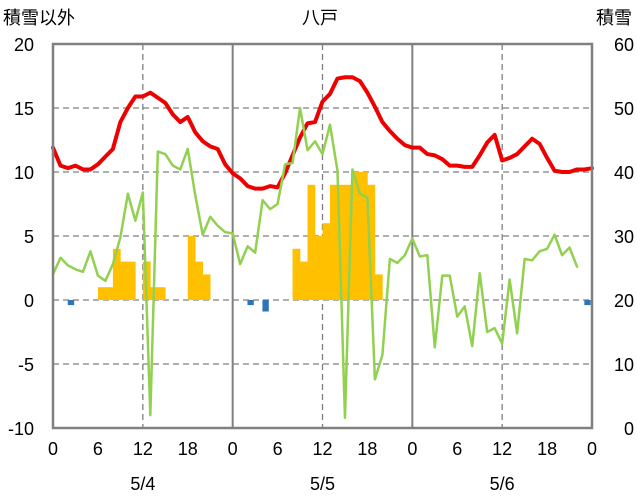 The width and height of the screenshot is (636, 501). I want to click on left-tick-label: 10, so click(24, 173).